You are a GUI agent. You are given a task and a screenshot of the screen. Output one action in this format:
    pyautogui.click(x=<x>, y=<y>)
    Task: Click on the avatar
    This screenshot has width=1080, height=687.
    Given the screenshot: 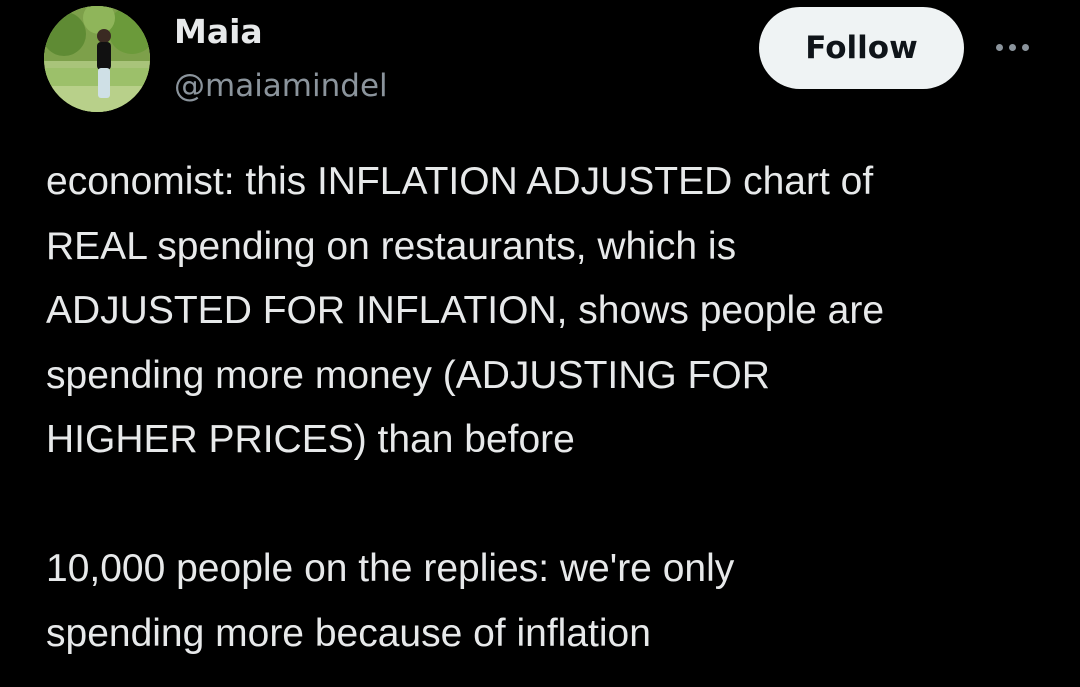 What is the action you would take?
    pyautogui.click(x=97, y=59)
    